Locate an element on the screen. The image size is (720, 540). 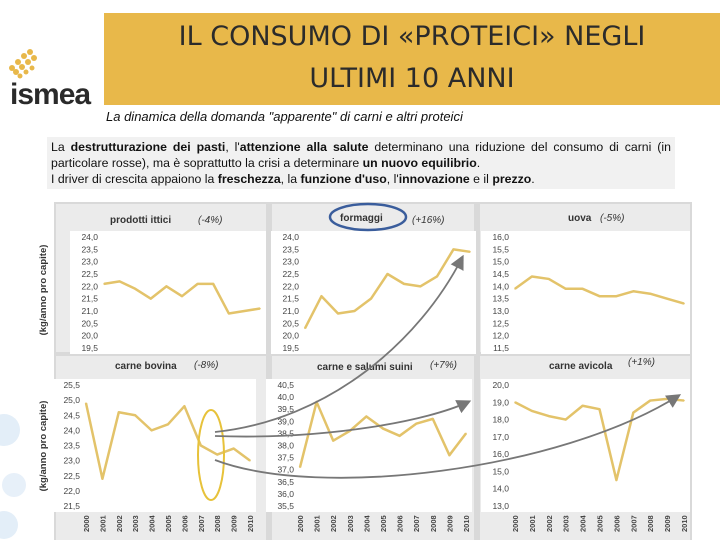
y-tick-label: 12,5 is located at coordinates (500, 323).